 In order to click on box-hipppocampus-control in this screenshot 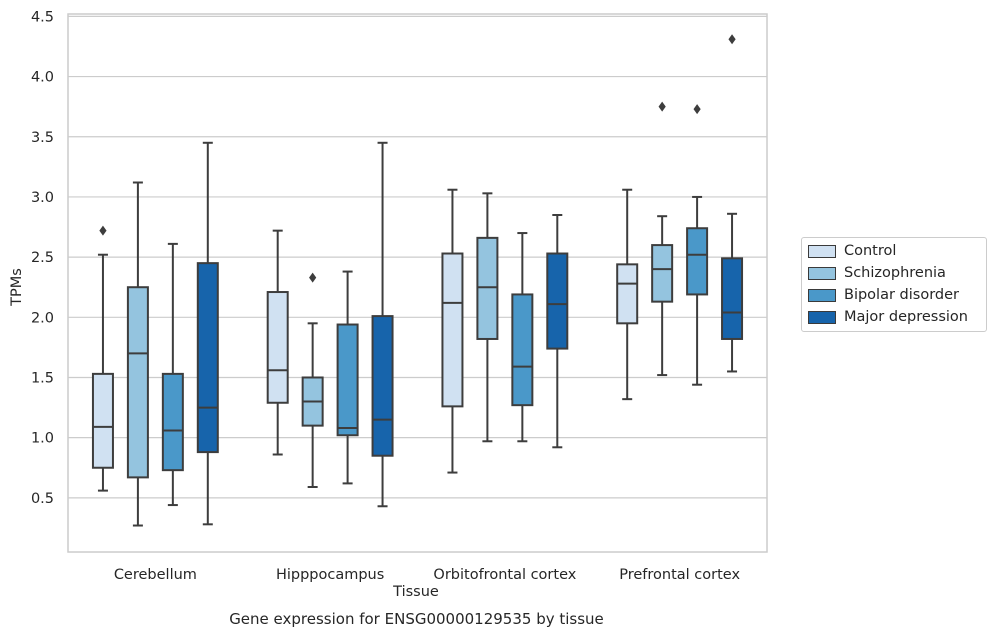, I will do `click(277, 342)`.